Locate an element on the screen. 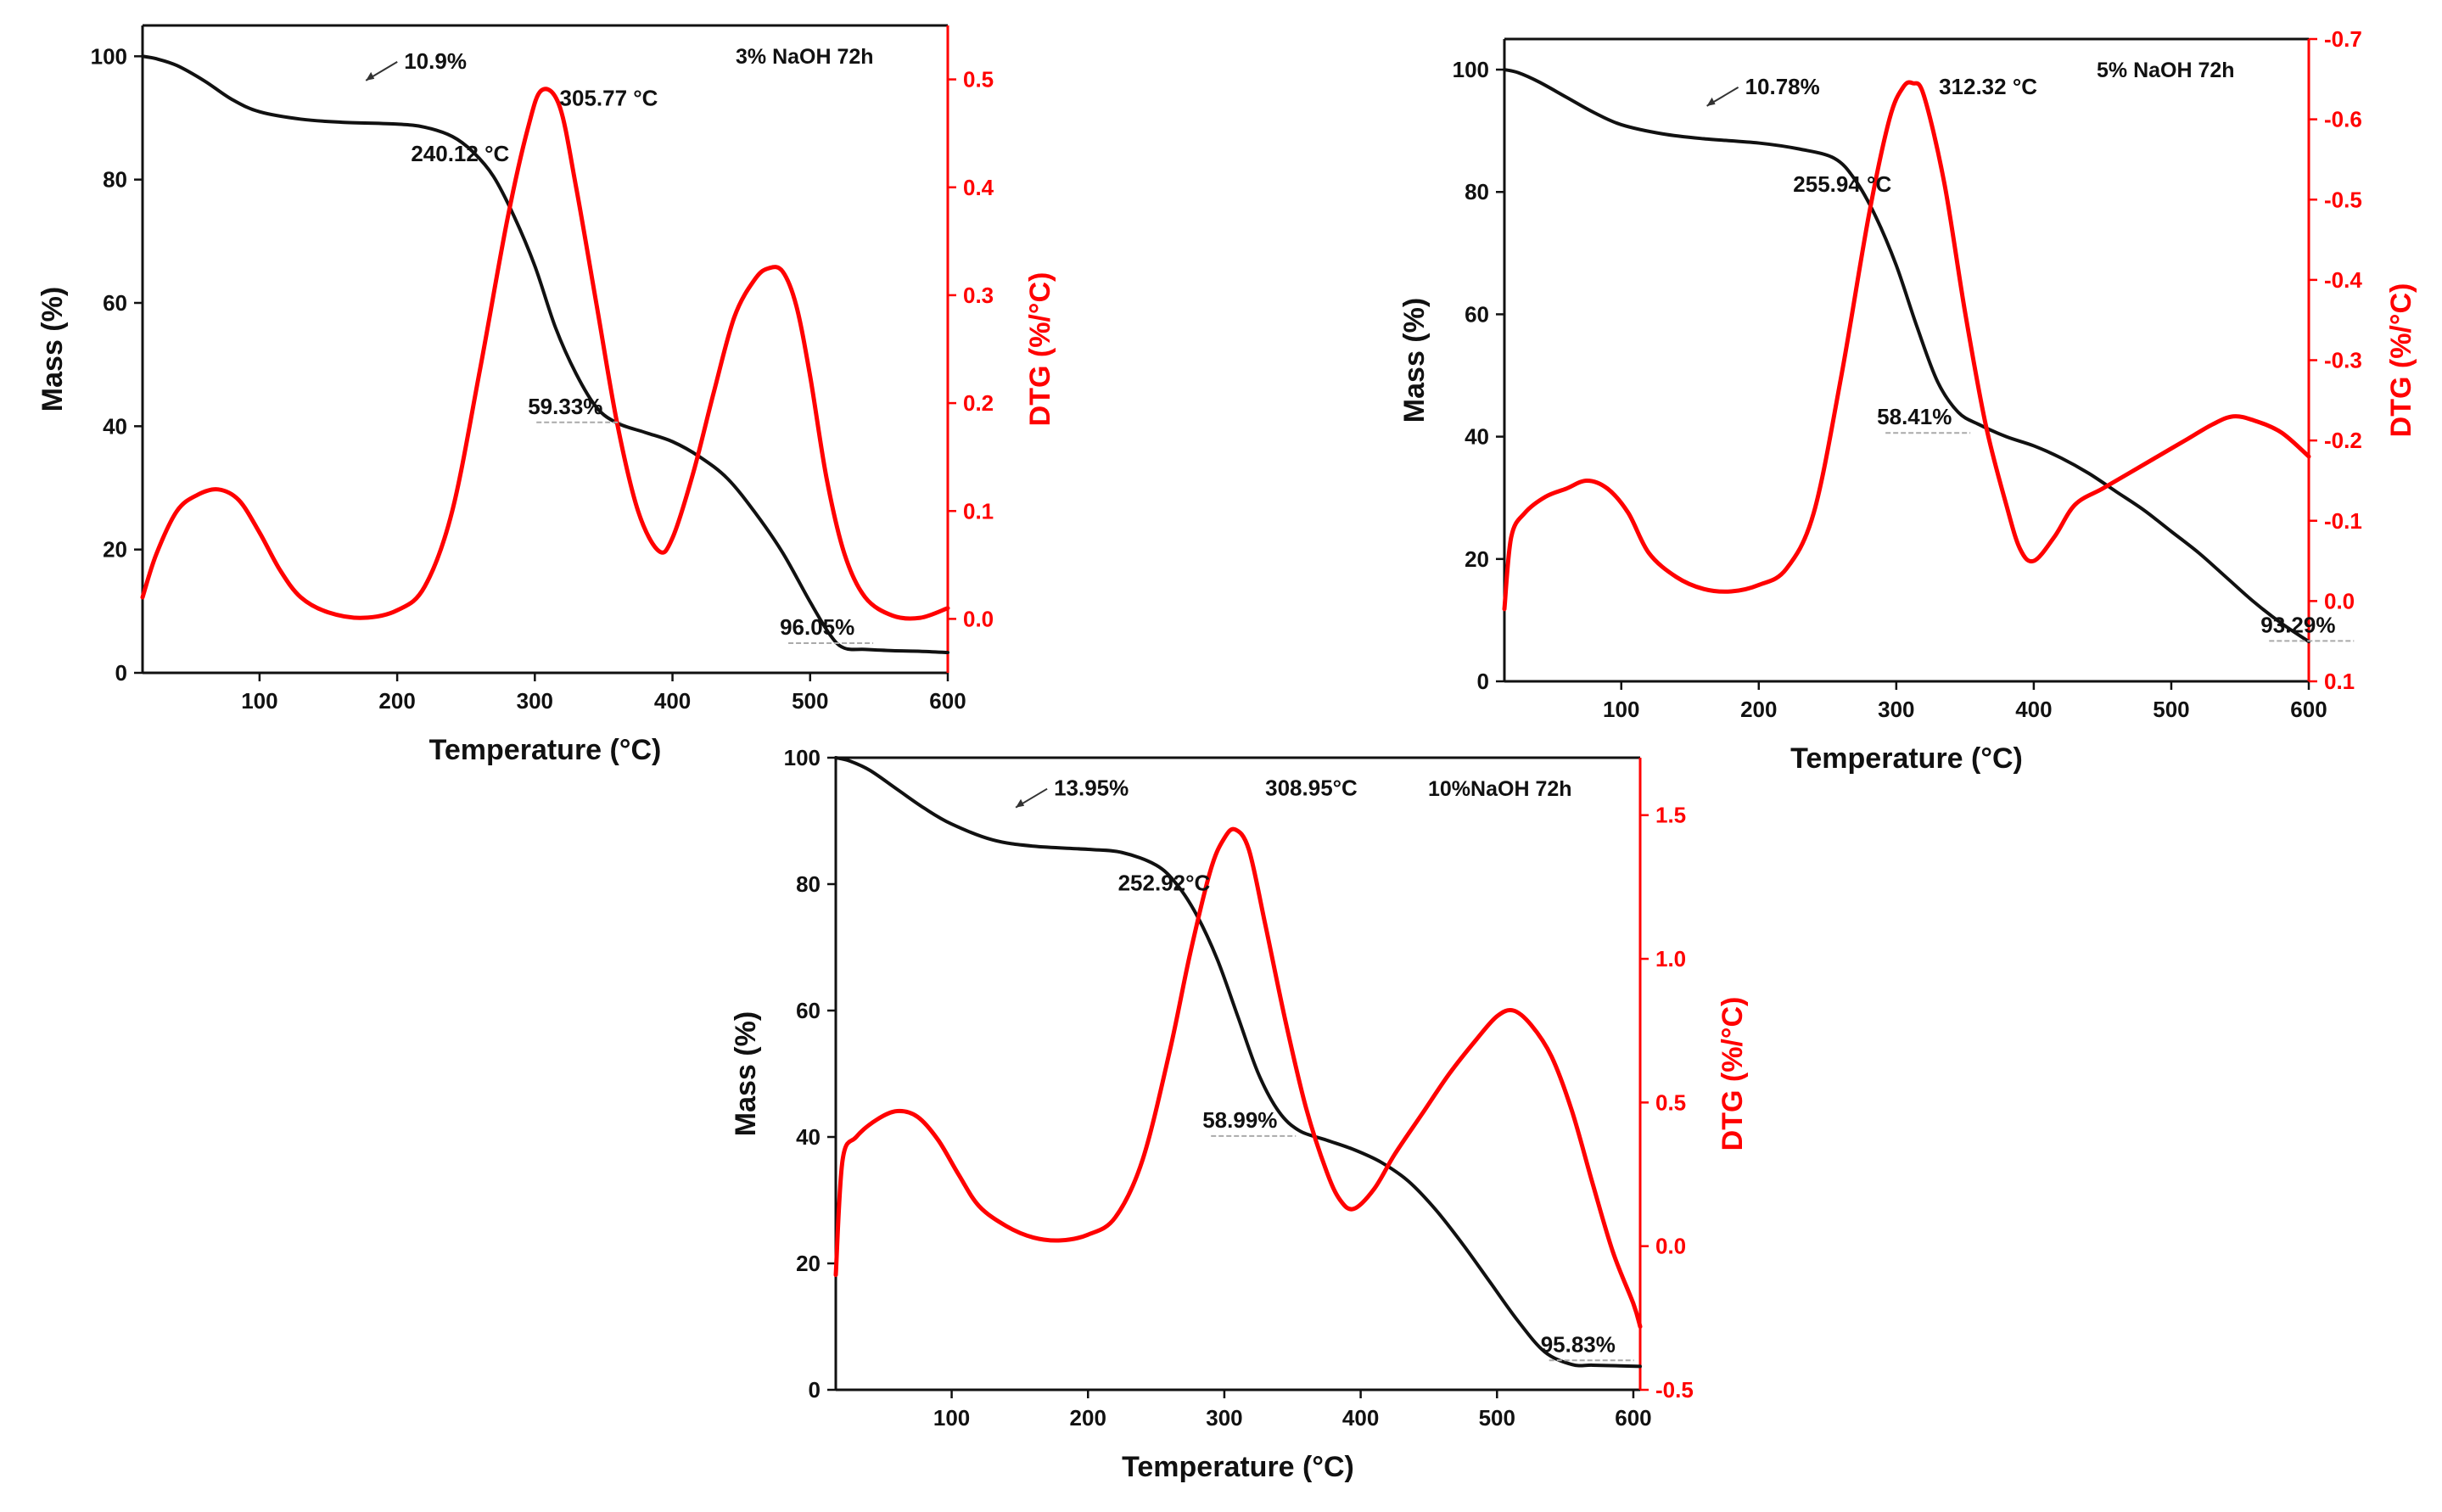 The image size is (2442, 1512). y2-tick-label: -0.4 is located at coordinates (2343, 280).